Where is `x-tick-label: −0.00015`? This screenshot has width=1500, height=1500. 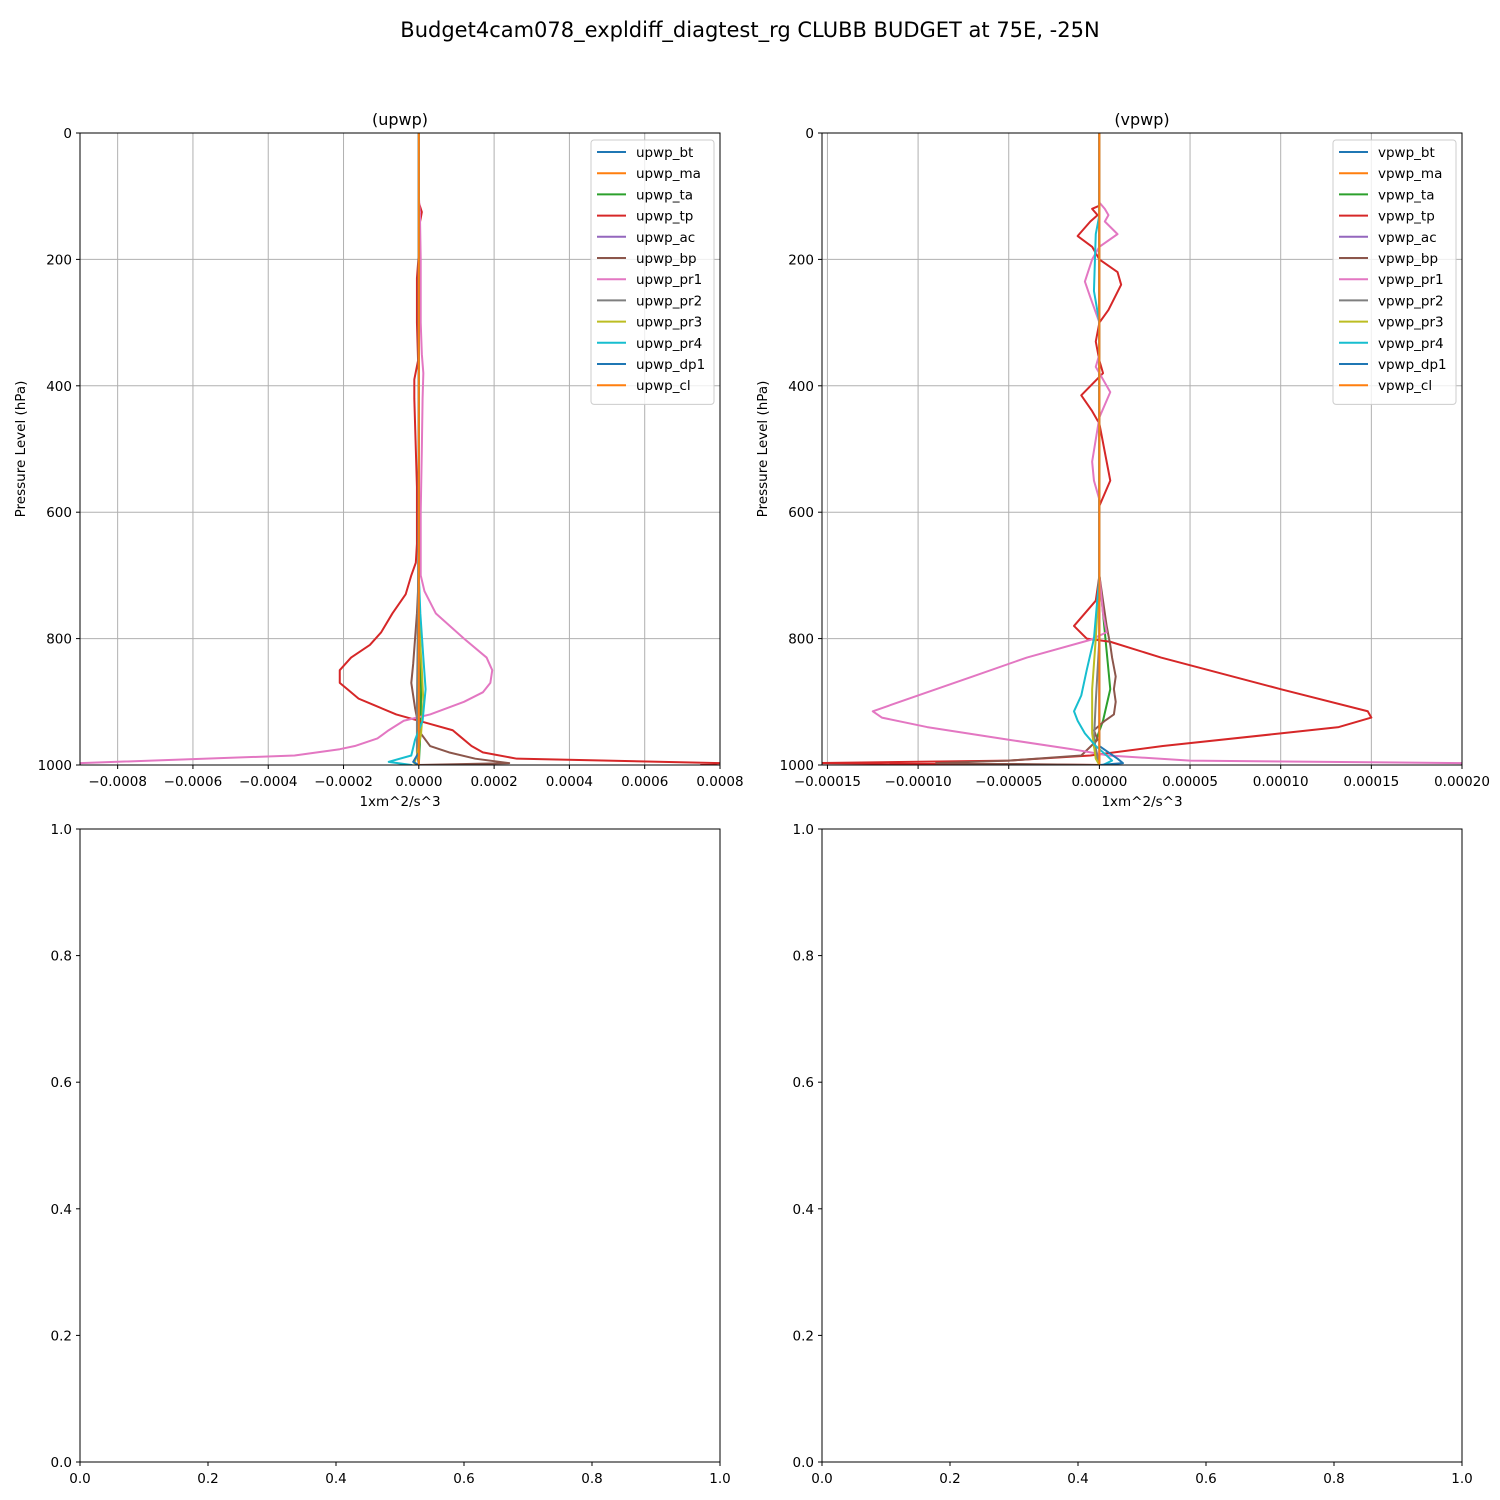 x-tick-label: −0.00015 is located at coordinates (827, 782).